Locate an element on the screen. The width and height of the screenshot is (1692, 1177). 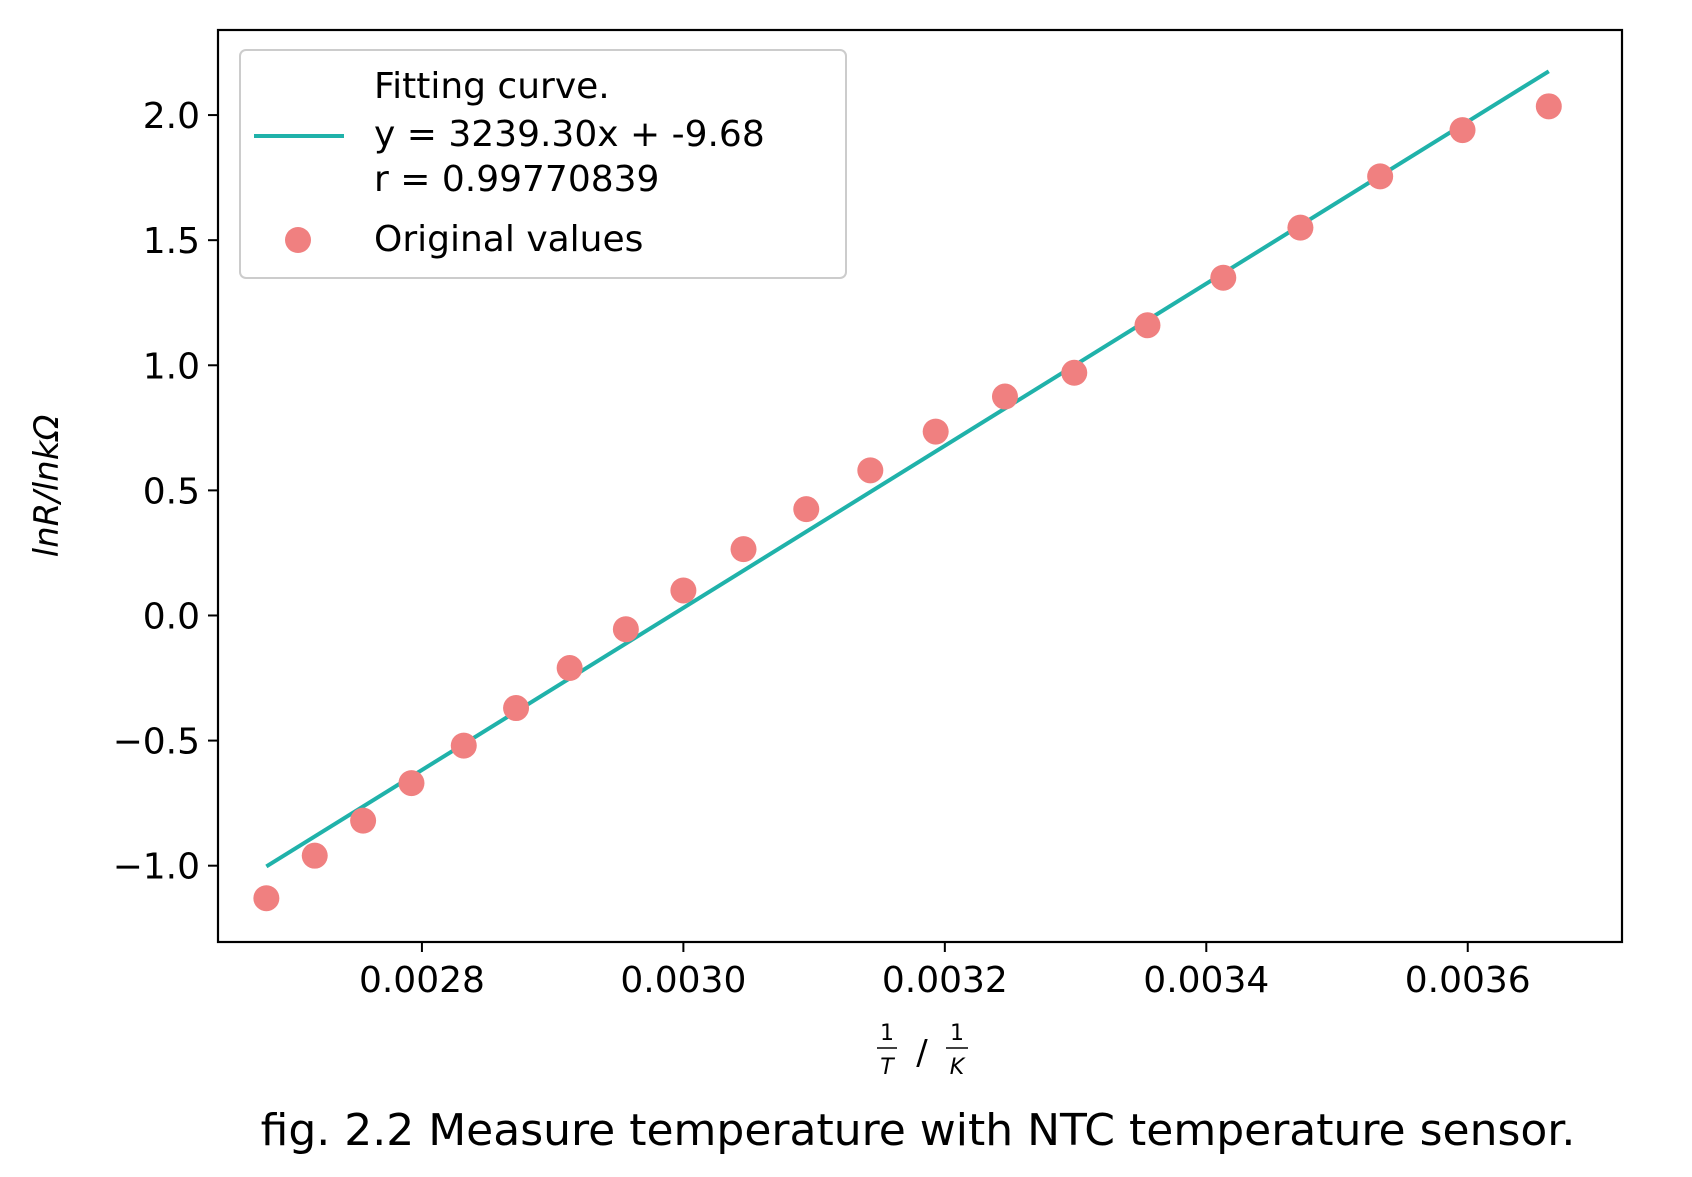
legend-fit-equation: y = 3239.30x + -9.68 is located at coordinates (569, 134).